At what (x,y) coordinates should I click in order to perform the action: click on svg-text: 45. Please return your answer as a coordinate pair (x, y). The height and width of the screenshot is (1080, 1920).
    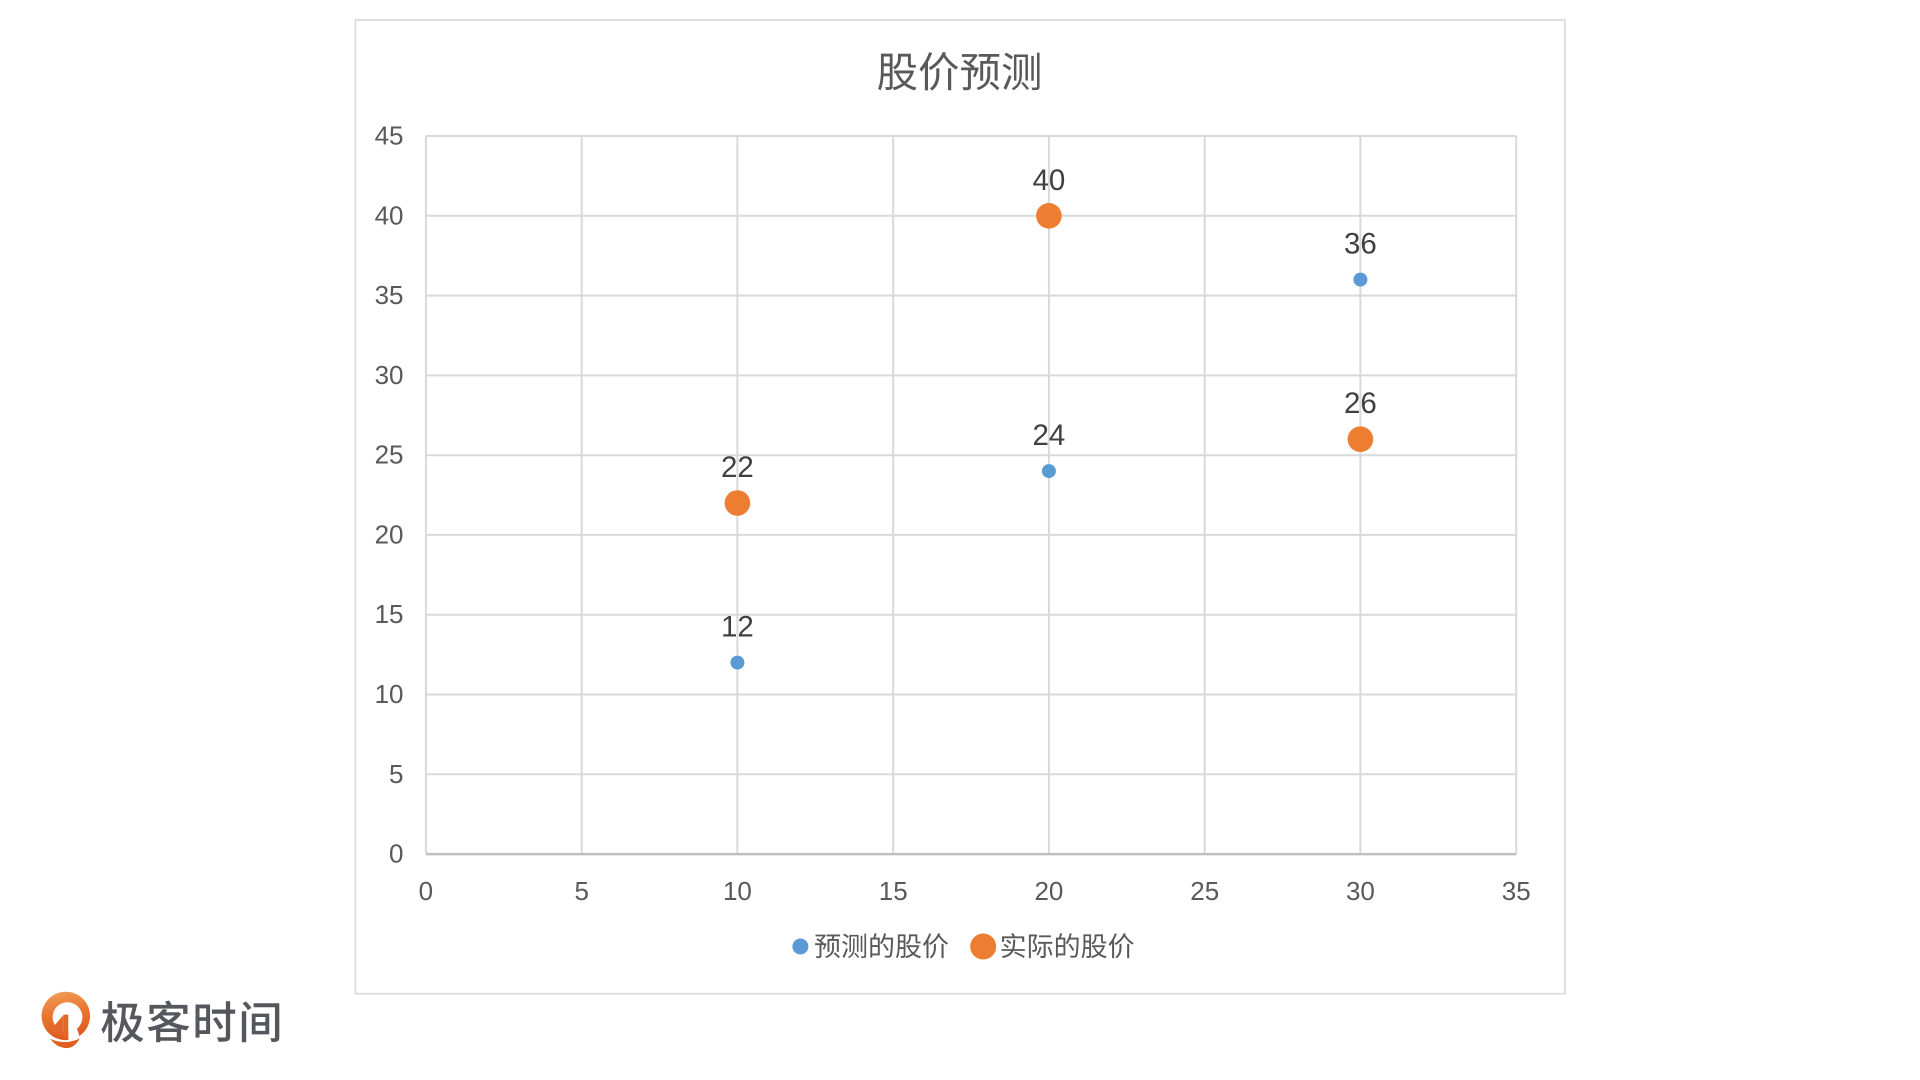
    Looking at the image, I should click on (389, 136).